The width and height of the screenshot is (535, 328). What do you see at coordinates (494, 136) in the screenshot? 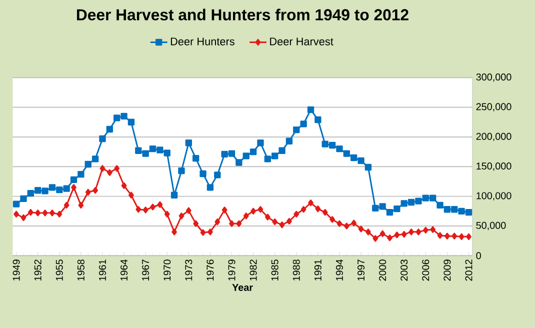
I see `y-tick-label: 200,000` at bounding box center [494, 136].